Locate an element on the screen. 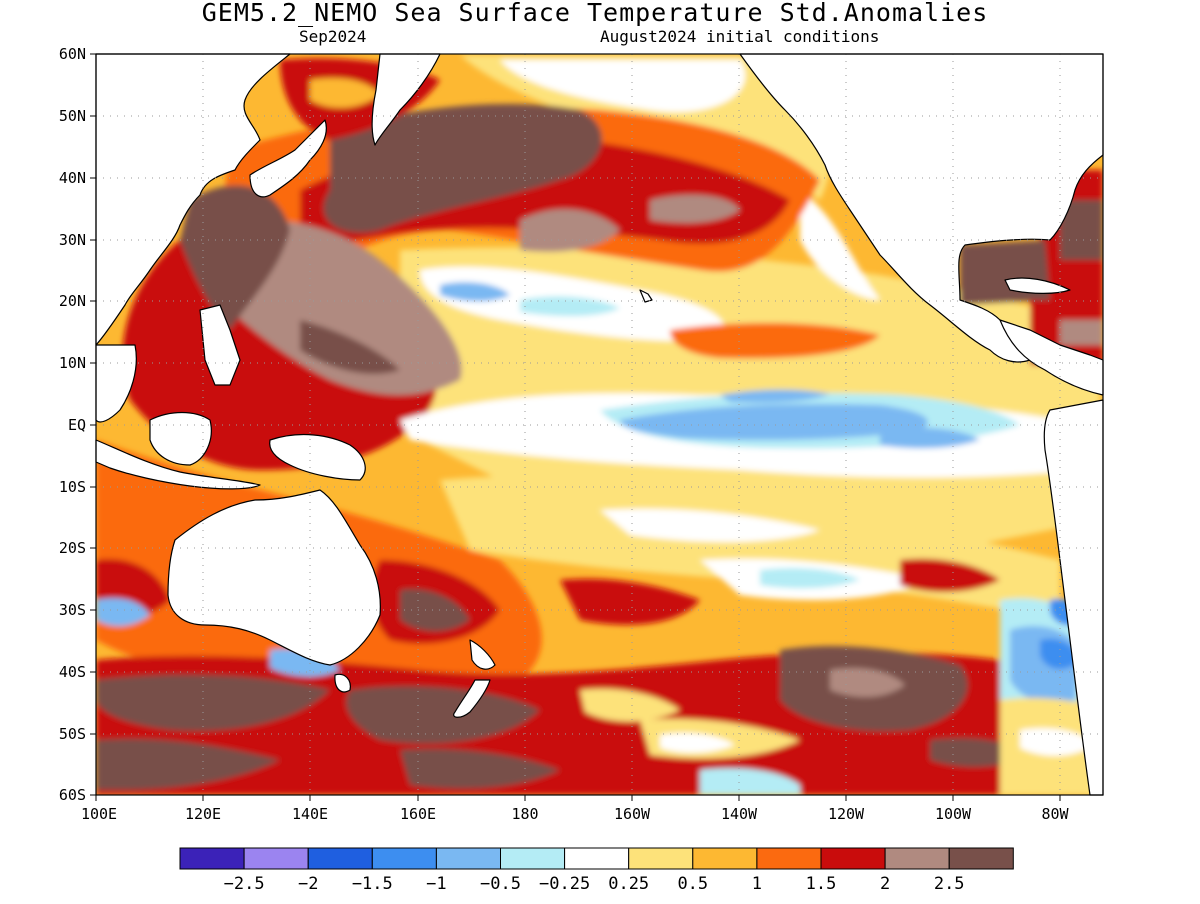 Image resolution: width=1200 pixels, height=904 pixels. kamchatka is located at coordinates (406, 99).